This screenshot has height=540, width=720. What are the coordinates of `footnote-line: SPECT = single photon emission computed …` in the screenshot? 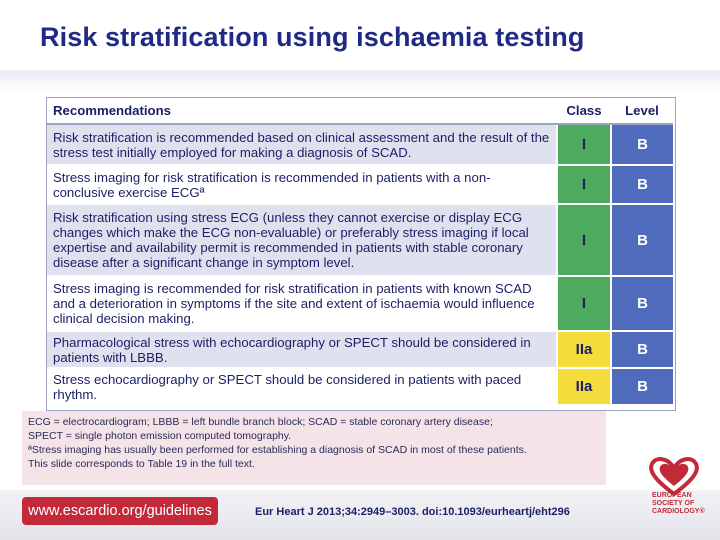 It's located at (160, 436).